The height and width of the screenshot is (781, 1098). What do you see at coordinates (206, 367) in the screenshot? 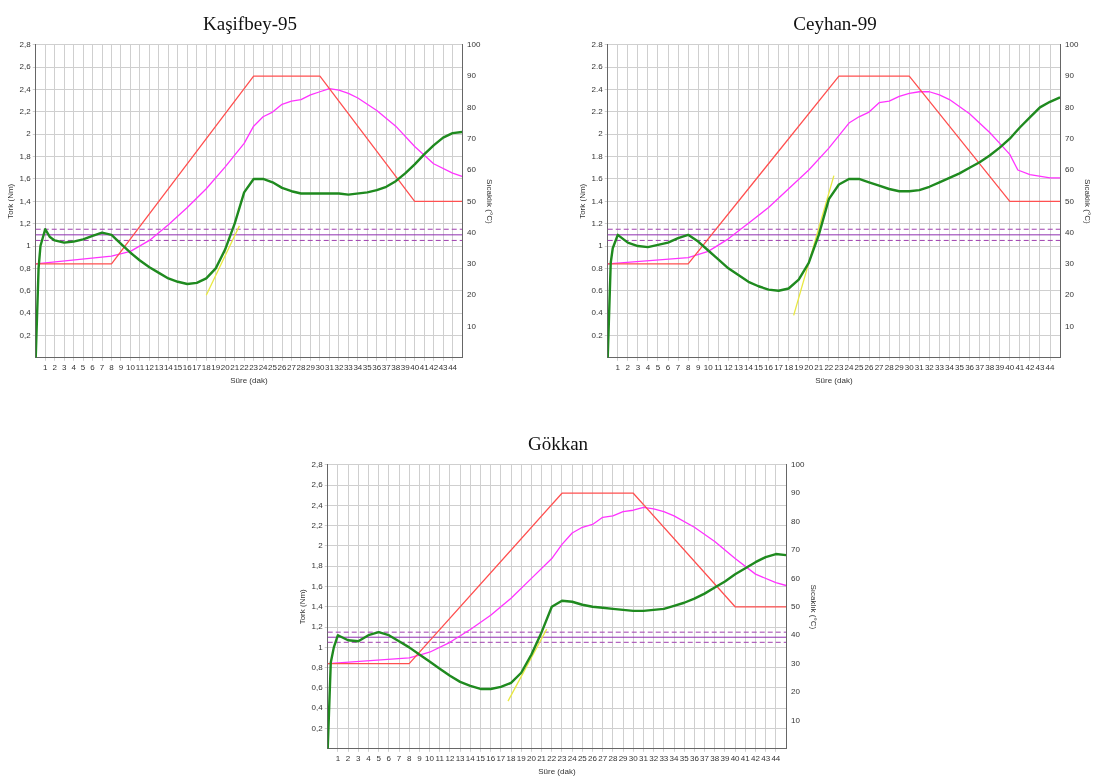
I see `x-tick-label: 18` at bounding box center [206, 367].